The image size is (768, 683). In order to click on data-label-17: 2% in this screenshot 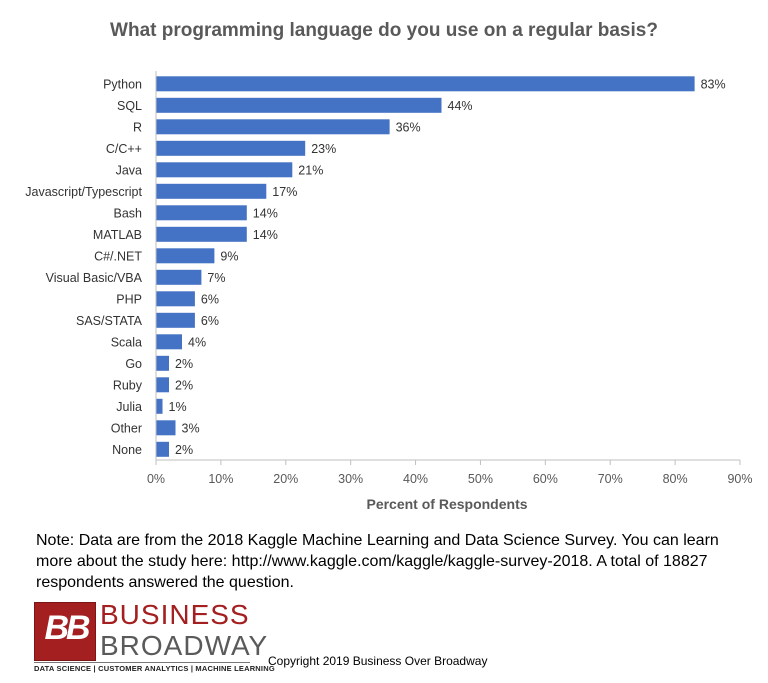, I will do `click(184, 450)`.